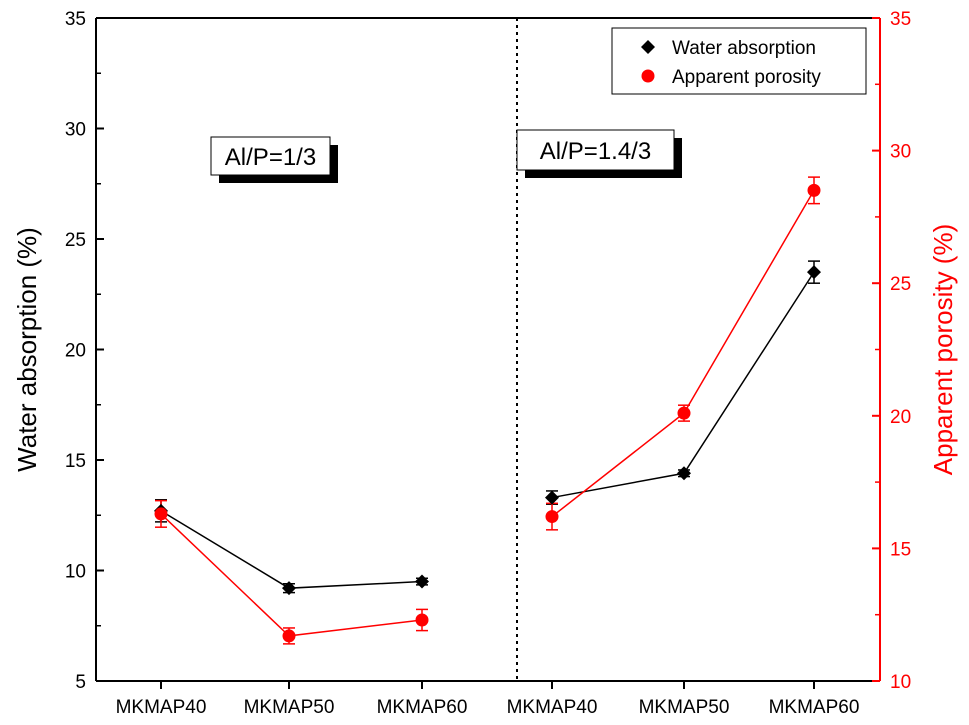 Image resolution: width=969 pixels, height=725 pixels. Describe the element at coordinates (75, 572) in the screenshot. I see `left-tick-label: 10` at that location.